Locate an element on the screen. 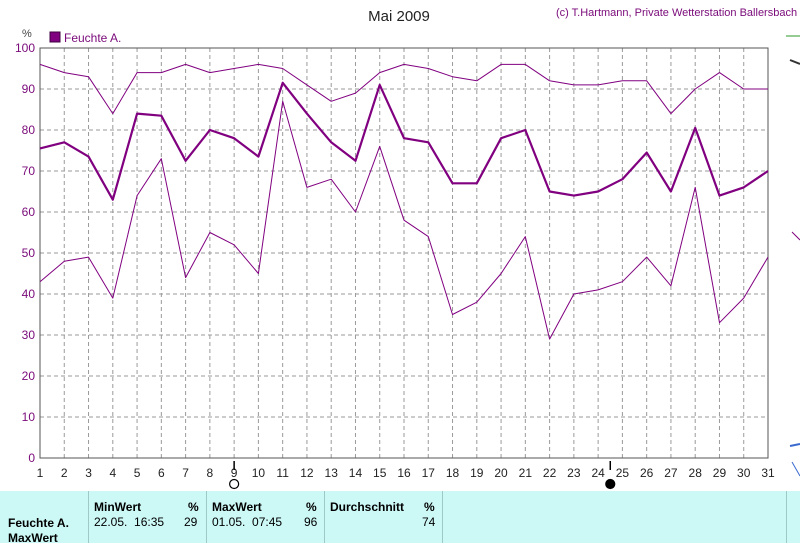  x-tick-label: 8 is located at coordinates (210, 473).